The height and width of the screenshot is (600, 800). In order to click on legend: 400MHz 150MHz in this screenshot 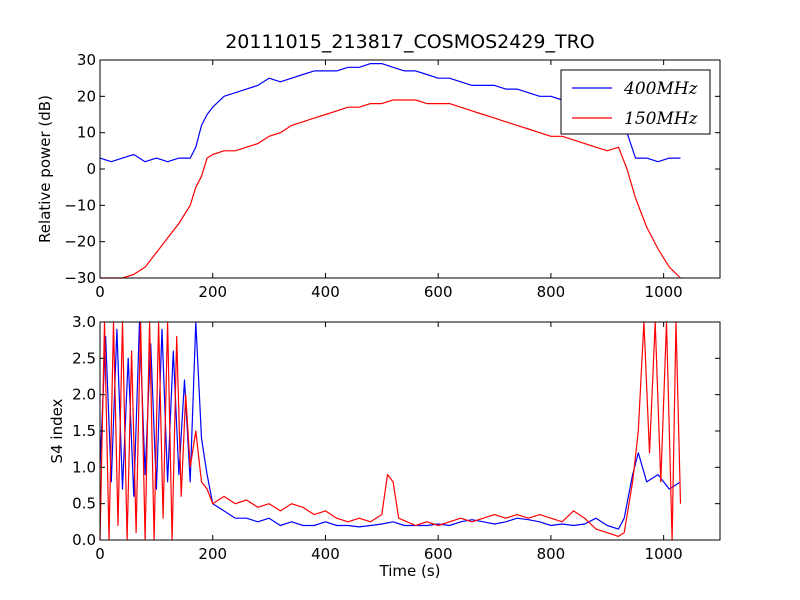, I will do `click(635, 102)`.